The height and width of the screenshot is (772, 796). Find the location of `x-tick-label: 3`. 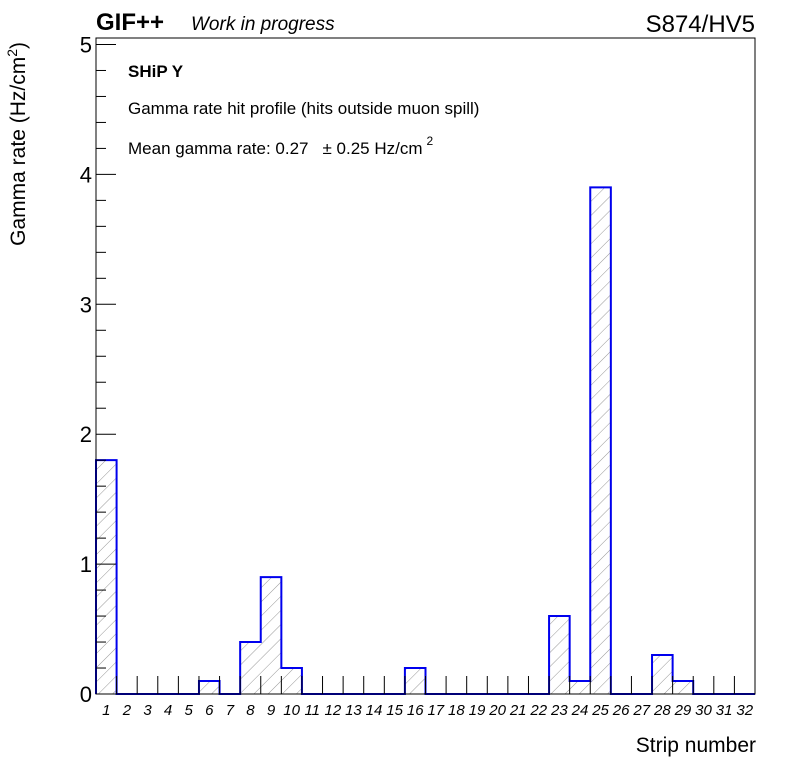

x-tick-label: 3 is located at coordinates (147, 710).